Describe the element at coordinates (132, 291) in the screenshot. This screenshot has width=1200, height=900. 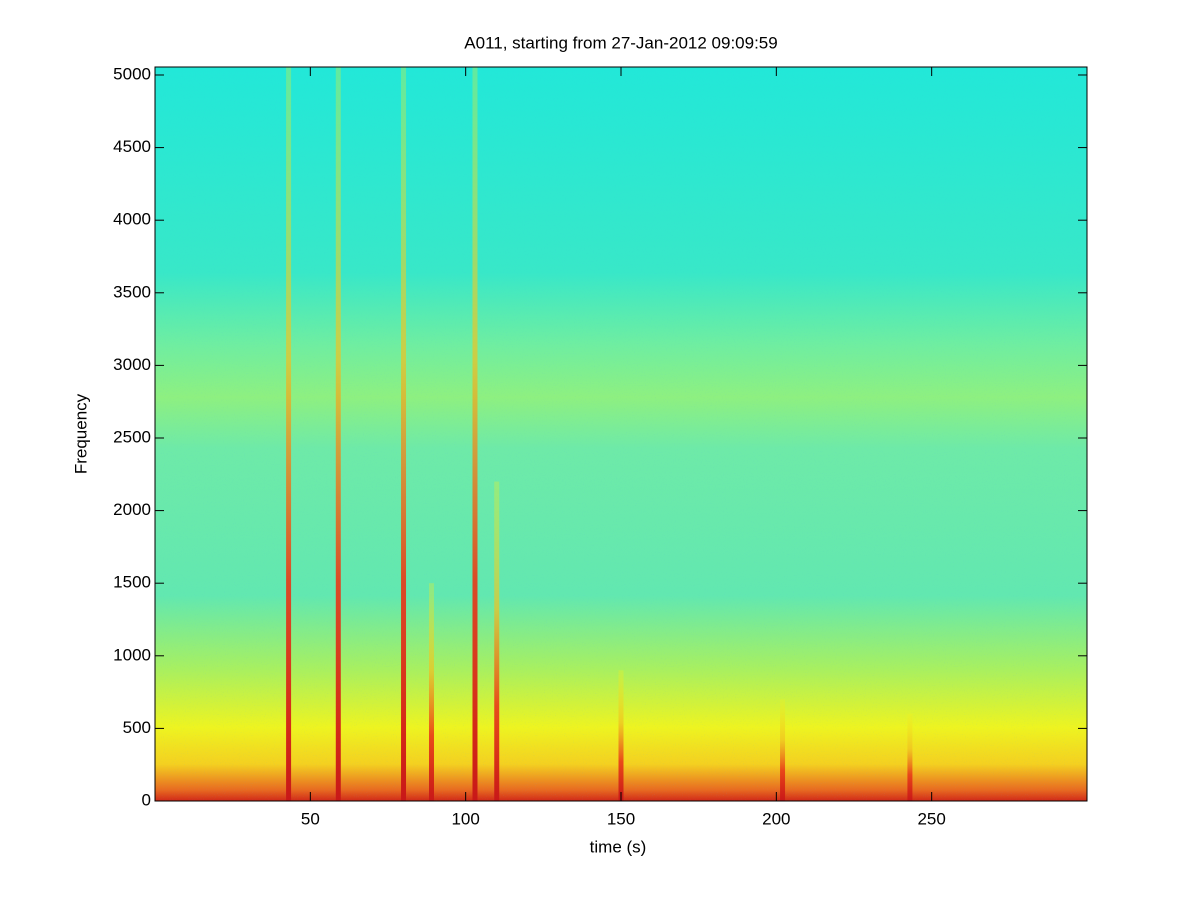
I see `y-tick-label: 3500` at that location.